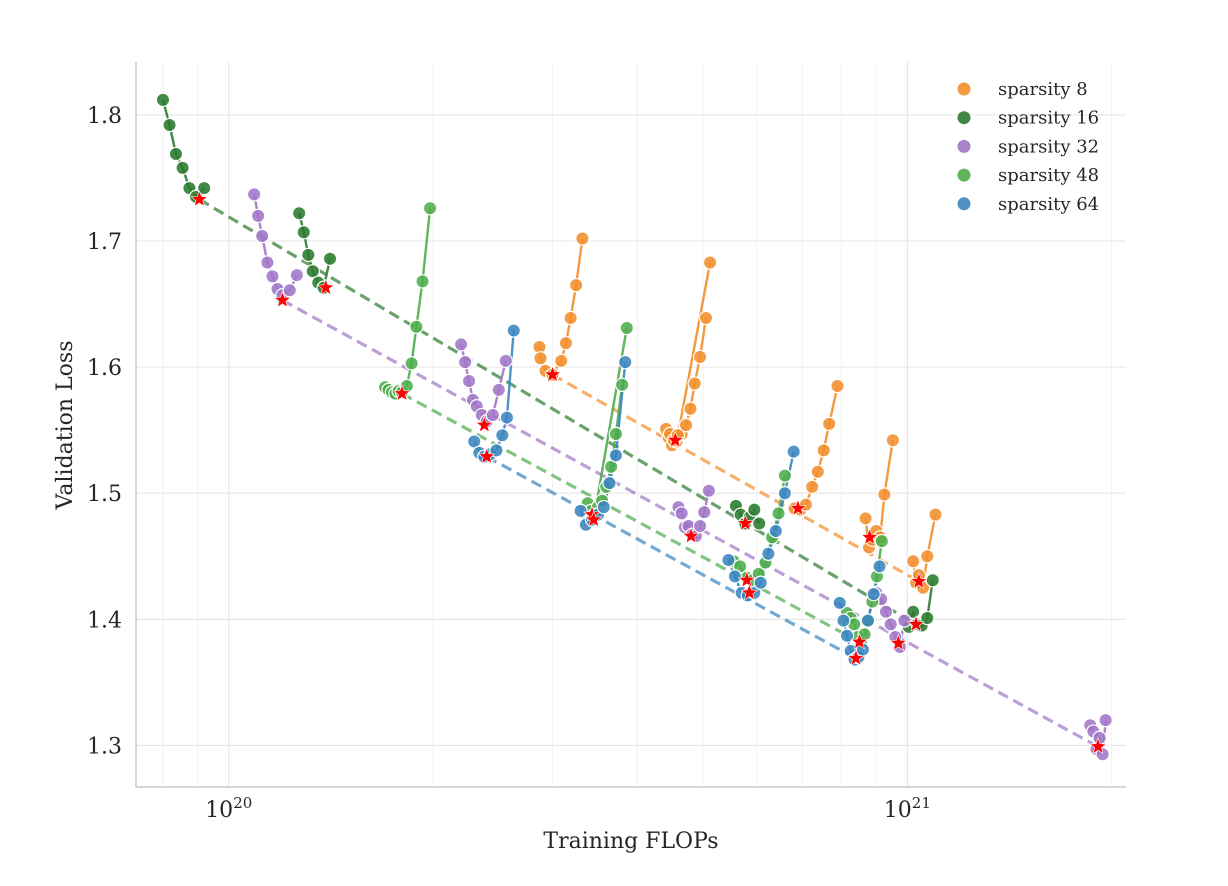  I want to click on legend-label: sparsity 48, so click(1048, 175).